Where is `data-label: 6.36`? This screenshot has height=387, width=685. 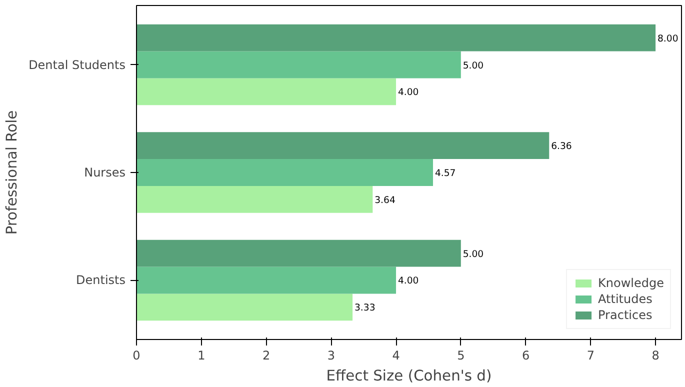 data-label: 6.36 is located at coordinates (561, 146).